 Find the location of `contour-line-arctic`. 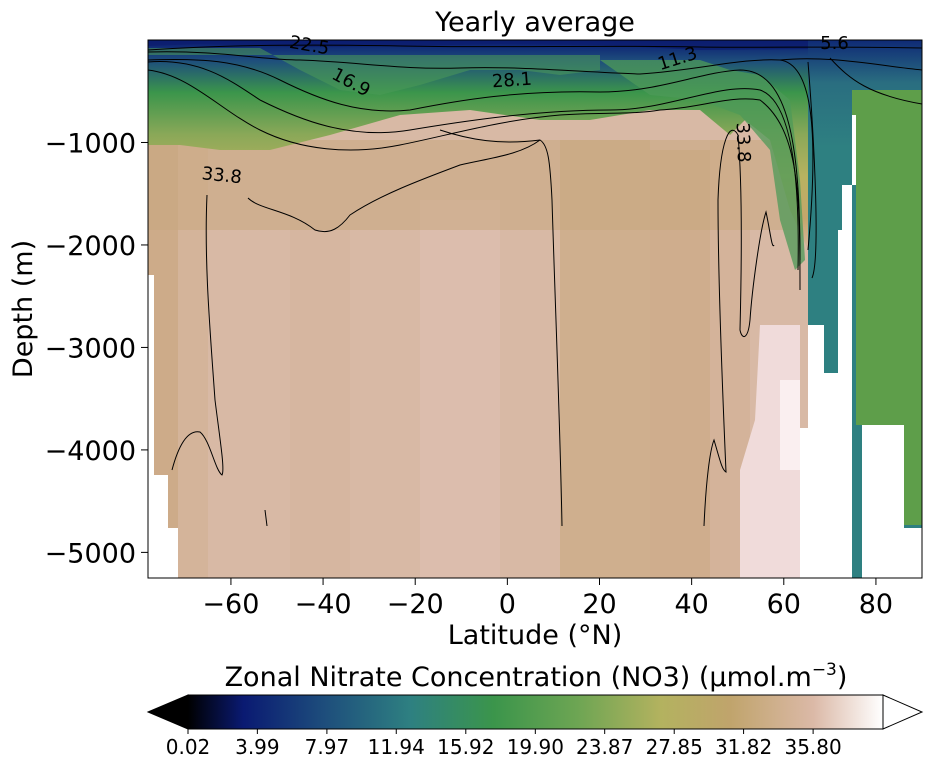

contour-line-arctic is located at coordinates (812, 170).